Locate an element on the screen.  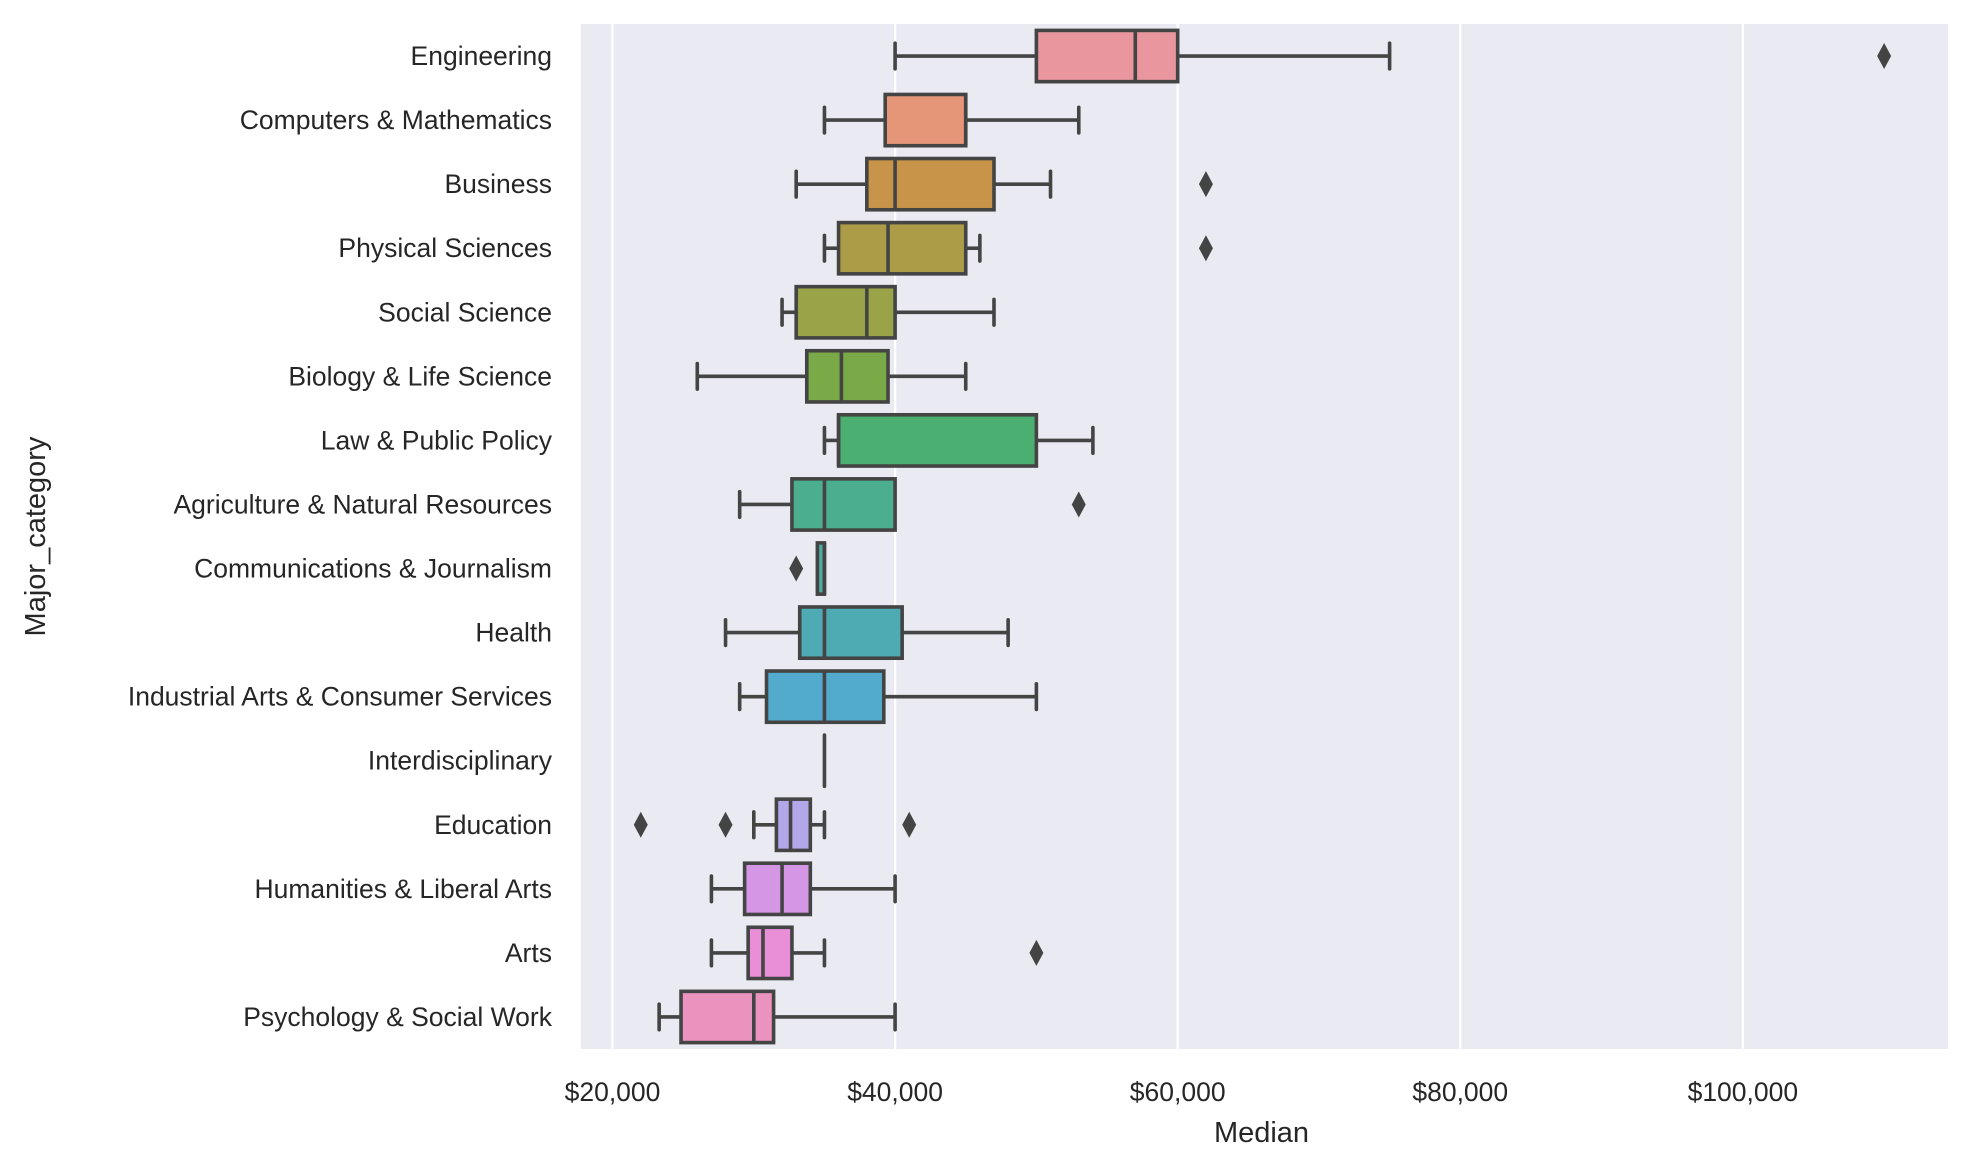
category-label: Biology & Life Science is located at coordinates (420, 376).